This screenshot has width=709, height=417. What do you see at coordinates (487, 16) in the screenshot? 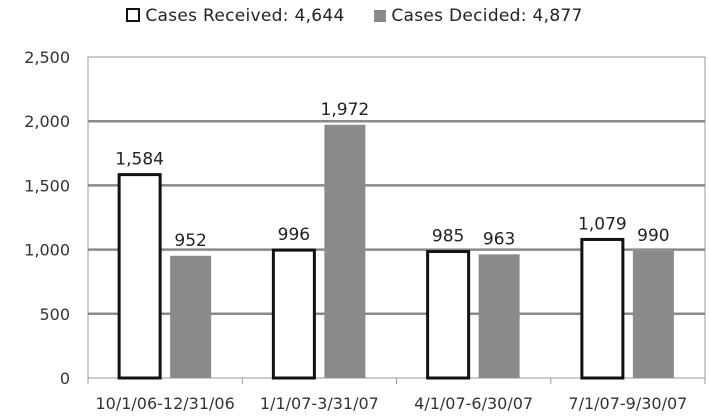
I see `legend-label-decided: Cases Decided: 4,877` at bounding box center [487, 16].